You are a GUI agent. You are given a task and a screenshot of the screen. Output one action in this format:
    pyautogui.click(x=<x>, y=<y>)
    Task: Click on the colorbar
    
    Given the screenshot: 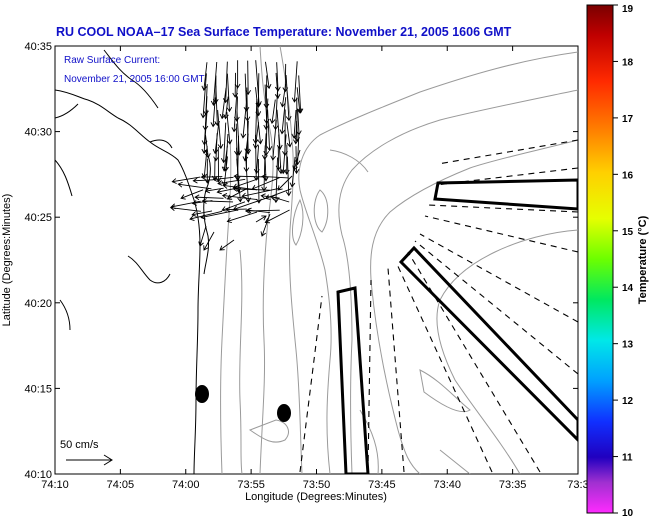 What is the action you would take?
    pyautogui.click(x=600, y=259)
    